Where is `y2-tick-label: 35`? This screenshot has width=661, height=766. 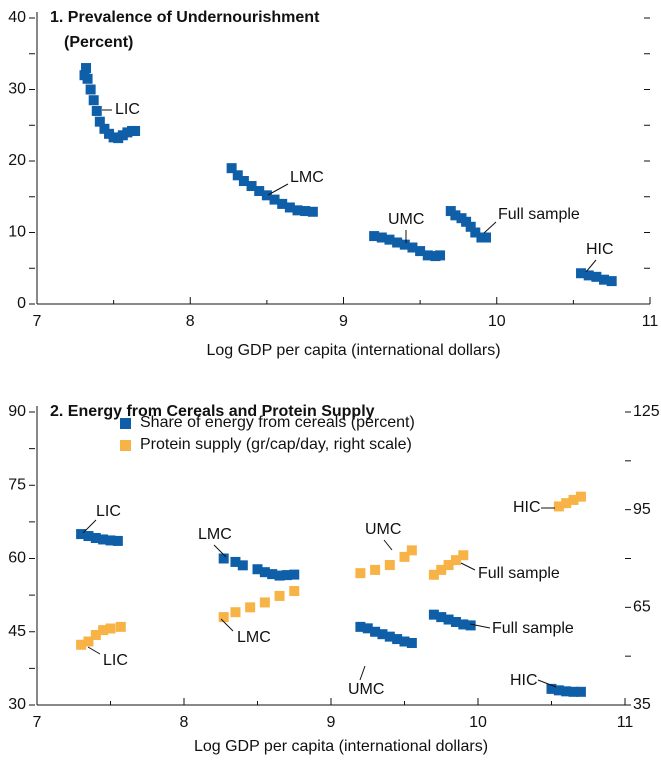
y2-tick-label: 35 is located at coordinates (642, 704).